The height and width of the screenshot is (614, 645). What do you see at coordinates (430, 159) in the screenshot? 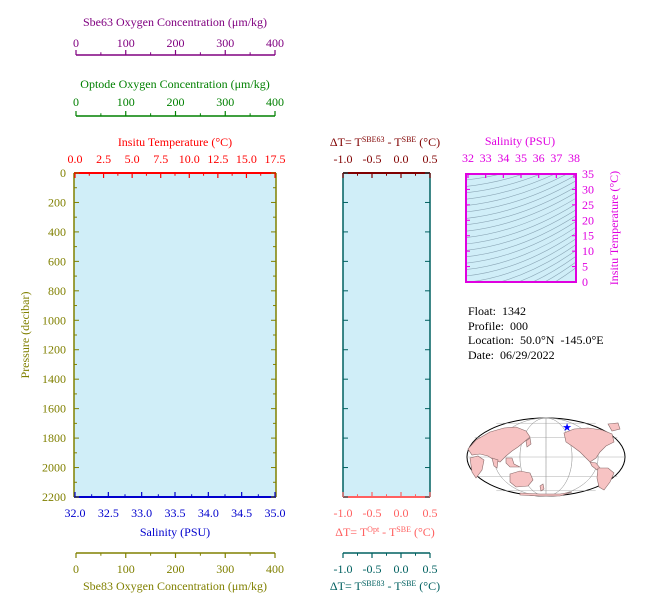
I see `delta-t-top-tick-label: 0.5` at bounding box center [430, 159].